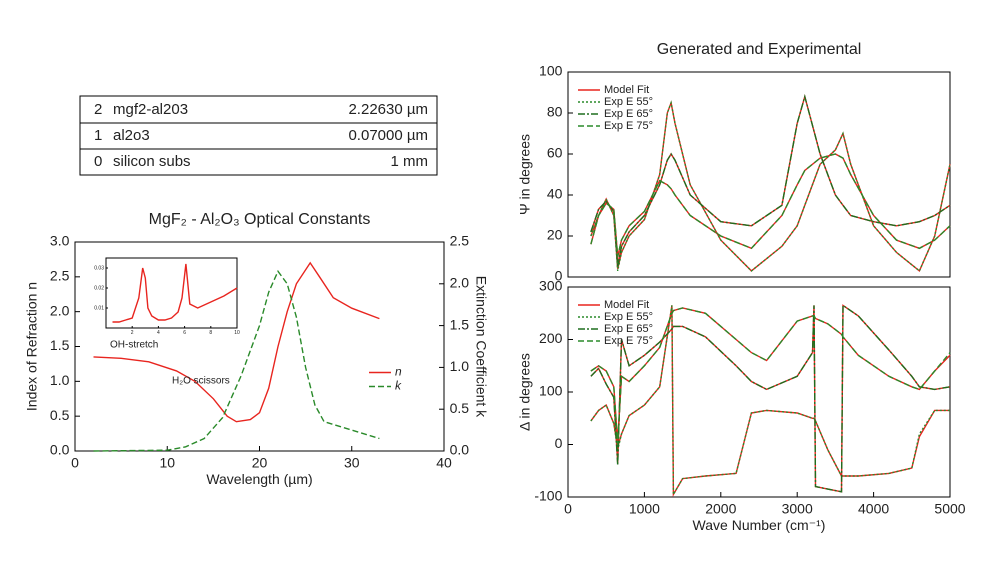 Image resolution: width=995 pixels, height=562 pixels. Describe the element at coordinates (388, 135) in the screenshot. I see `layer-thickness: 0.07000 µm` at that location.